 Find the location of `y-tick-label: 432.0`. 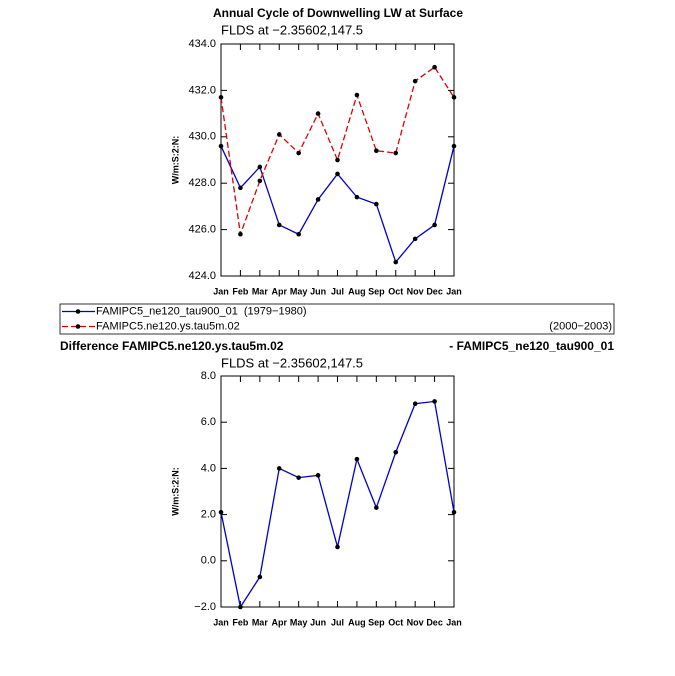

y-tick-label: 432.0 is located at coordinates (202, 90).